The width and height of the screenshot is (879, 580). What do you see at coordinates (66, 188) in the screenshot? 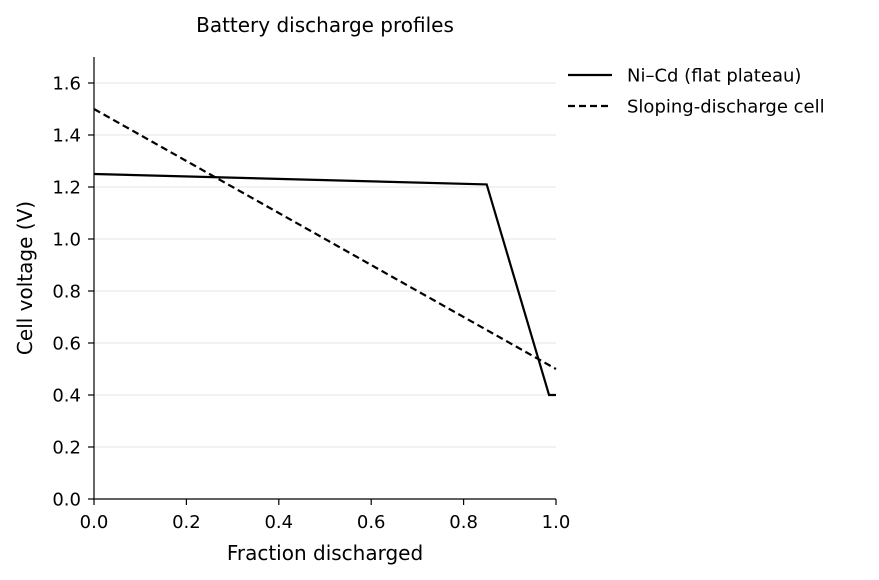
I see `y-tick-label: 1.2` at bounding box center [66, 188].